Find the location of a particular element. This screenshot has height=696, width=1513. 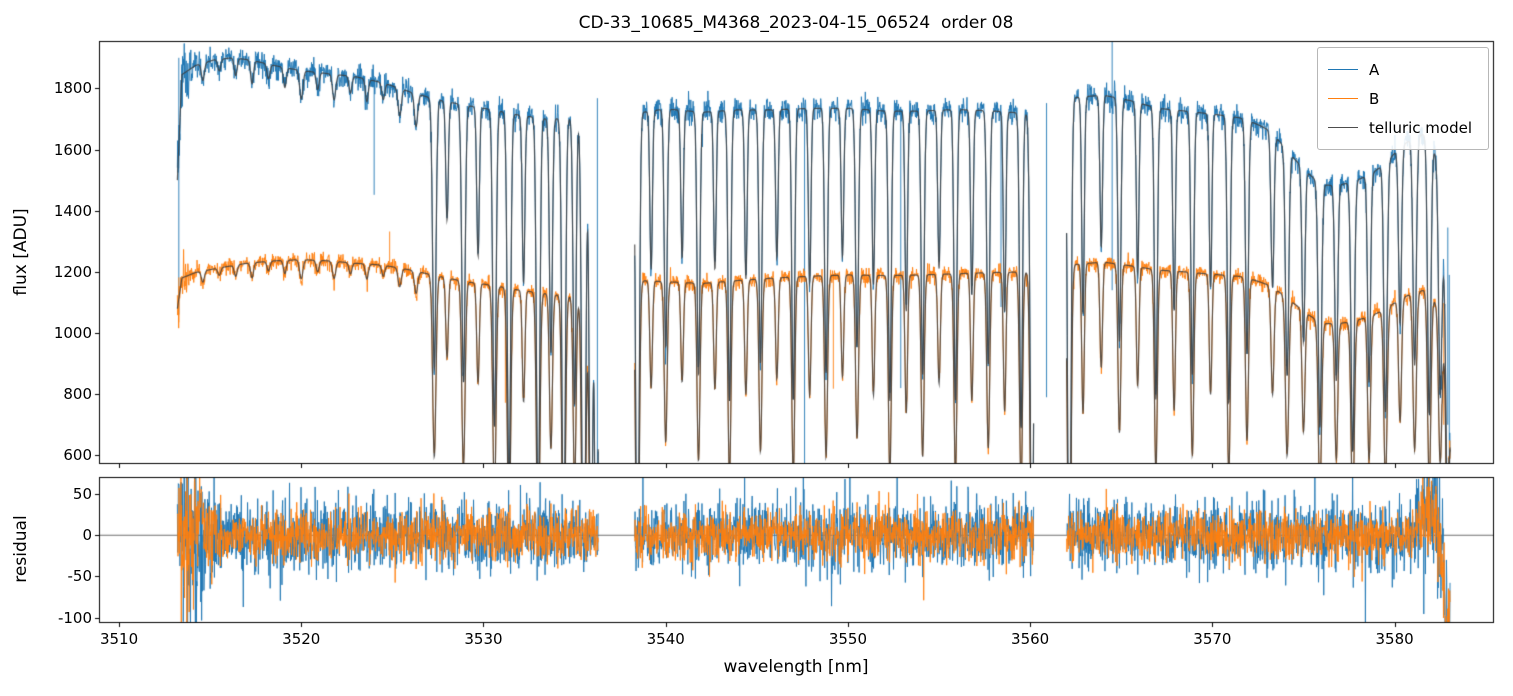

flux-y-tick-label: 600 is located at coordinates (77, 455).